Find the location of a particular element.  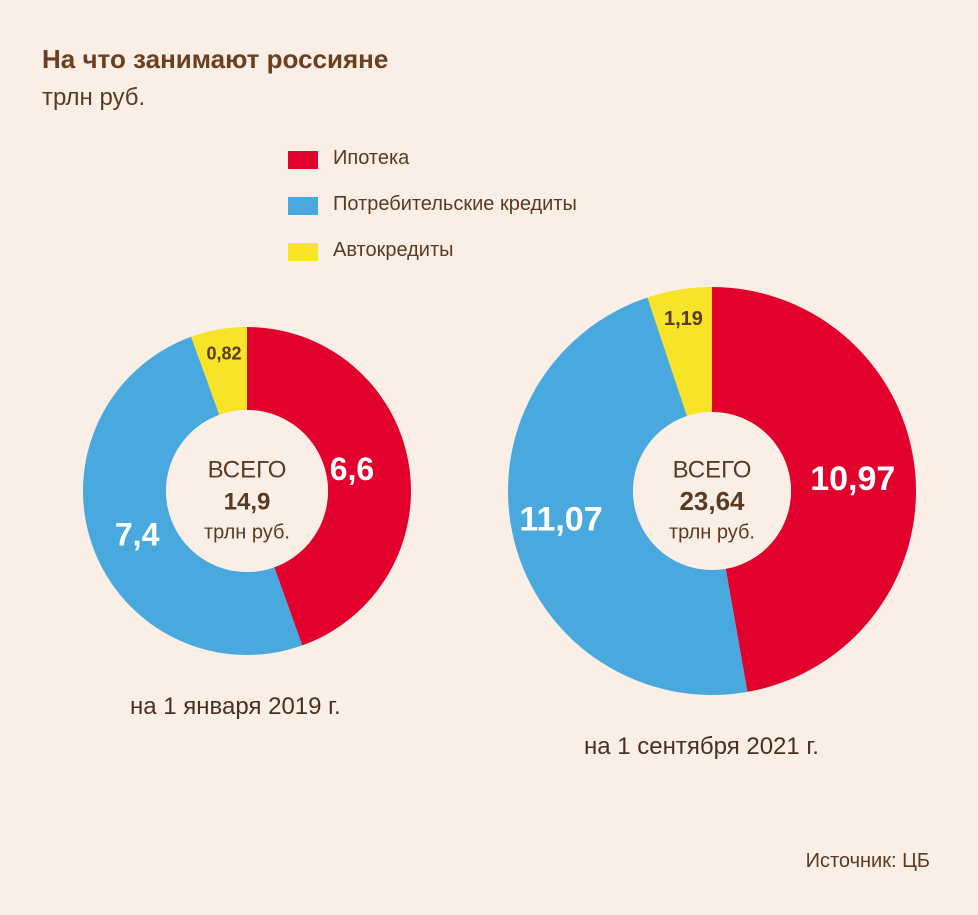

center-unit-2019: трлн руб. is located at coordinates (247, 532).